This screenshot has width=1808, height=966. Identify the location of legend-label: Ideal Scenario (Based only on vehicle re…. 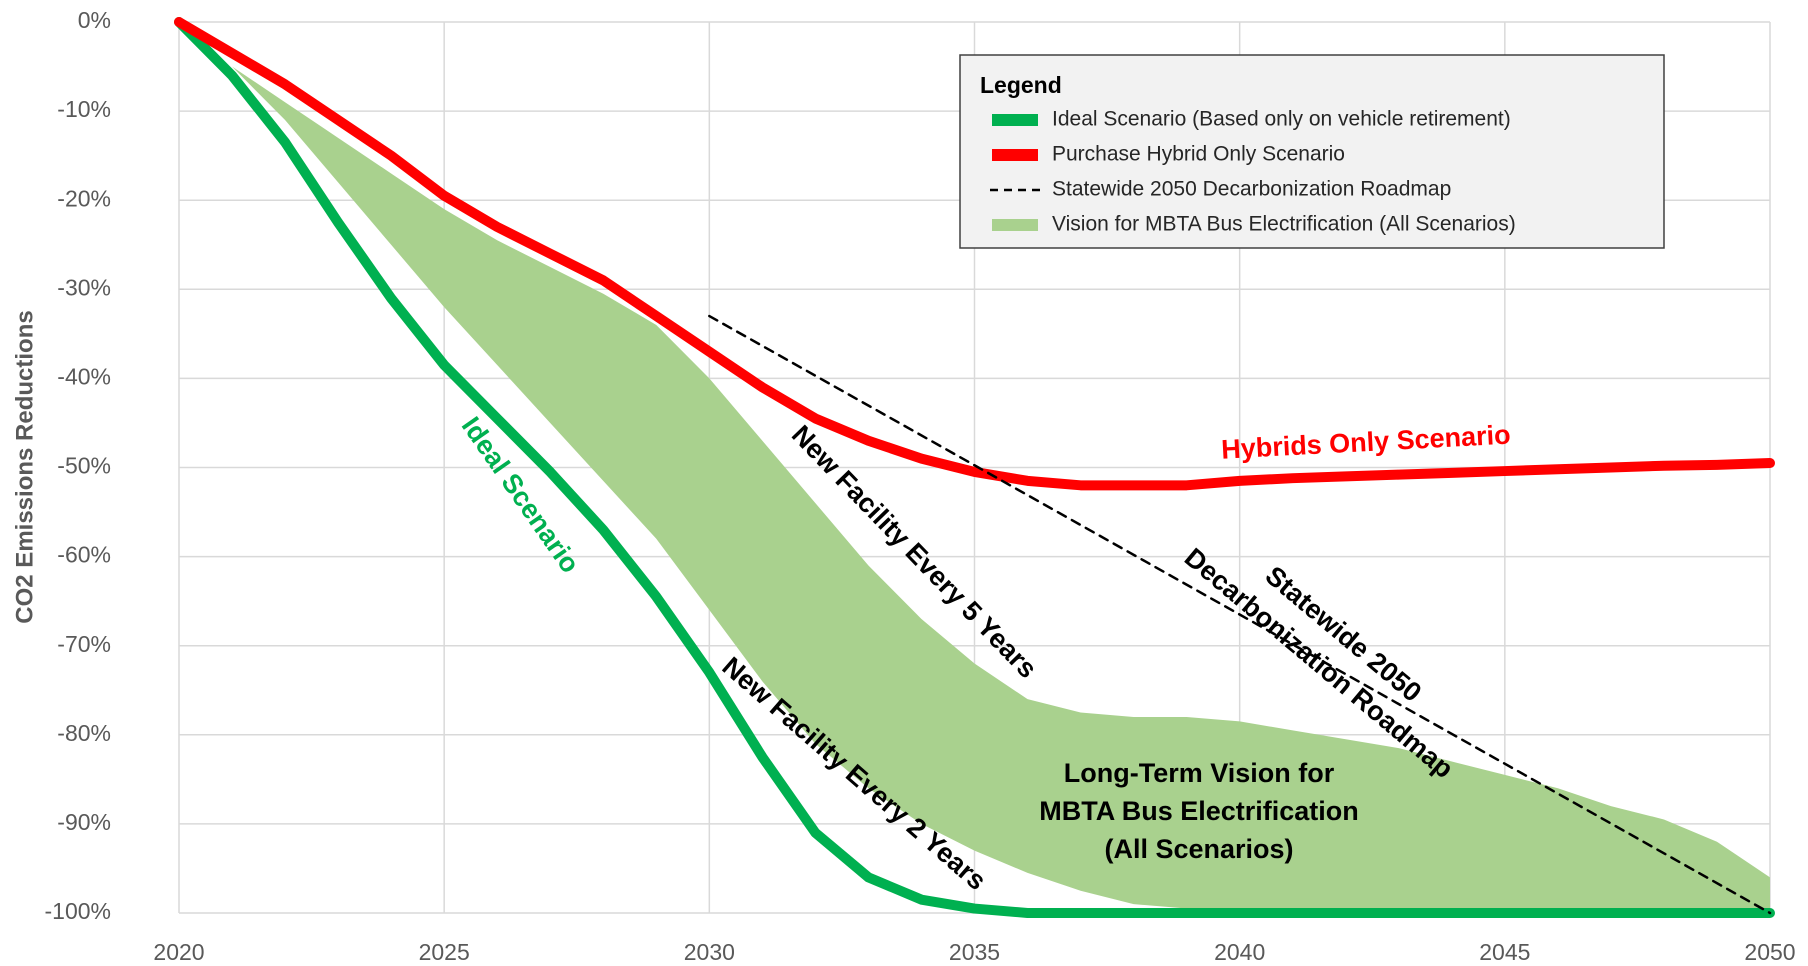
(1281, 119).